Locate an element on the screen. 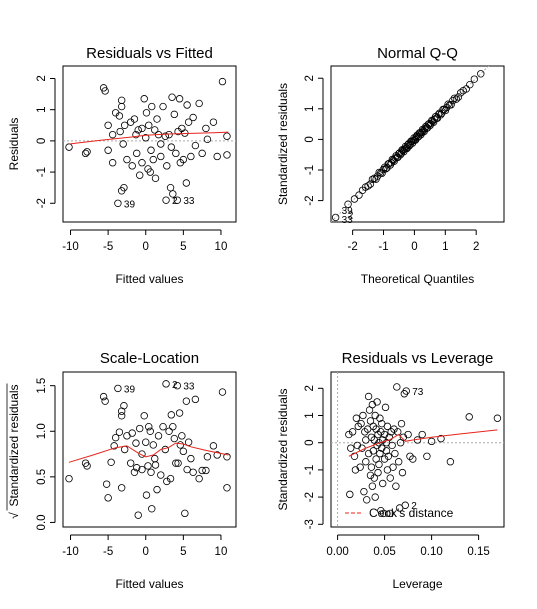 The height and width of the screenshot is (609, 537). y-tick-label: 0 is located at coordinates (42, 141).